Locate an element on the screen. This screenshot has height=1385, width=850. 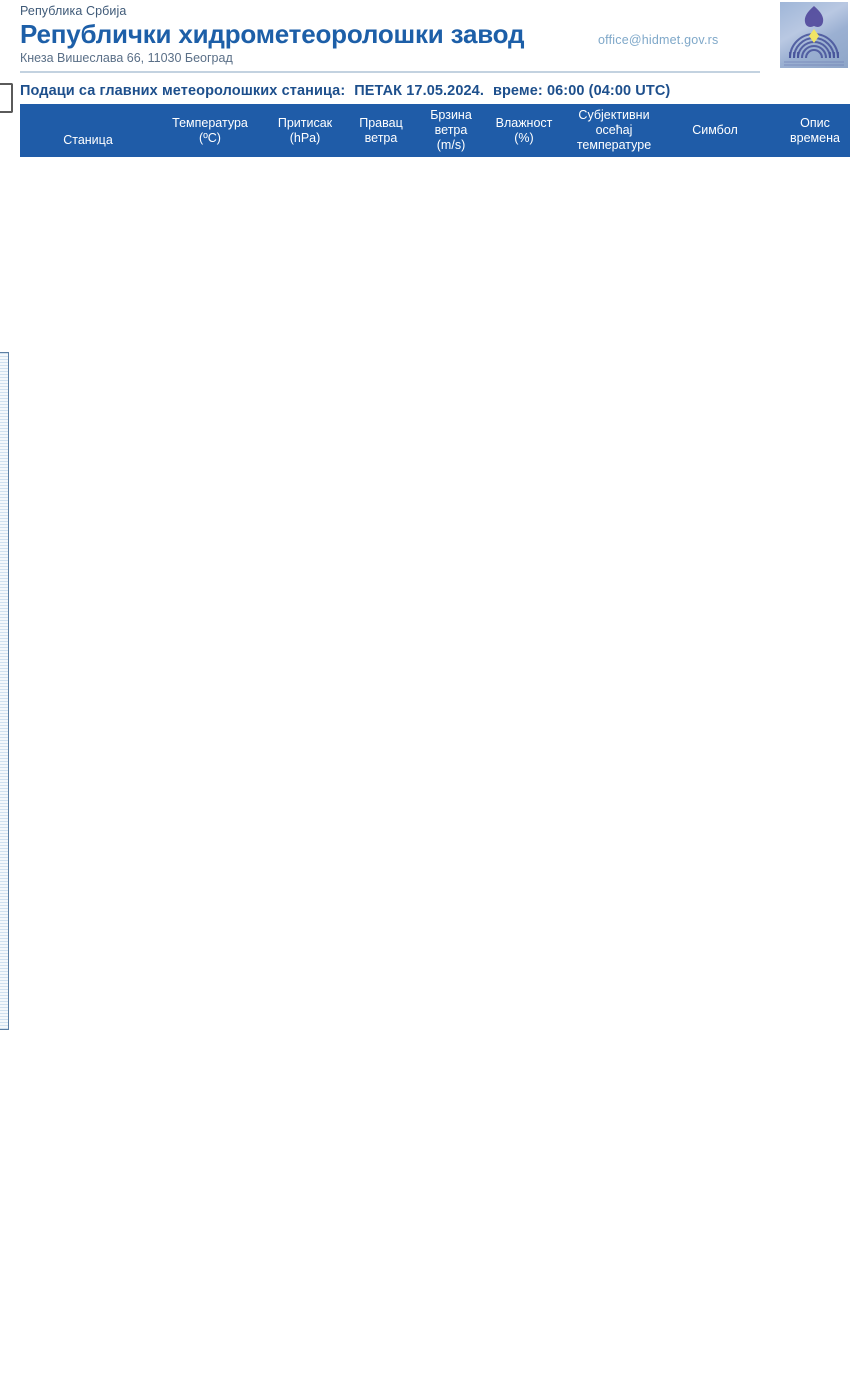
col-subjective-sub: осећај is located at coordinates (614, 130).